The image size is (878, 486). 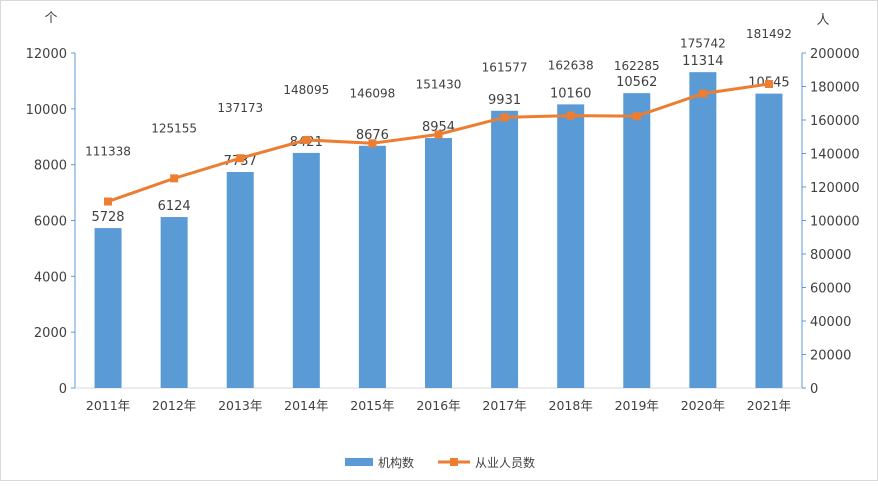 I want to click on bar-value-label: 11314, so click(x=702, y=61).